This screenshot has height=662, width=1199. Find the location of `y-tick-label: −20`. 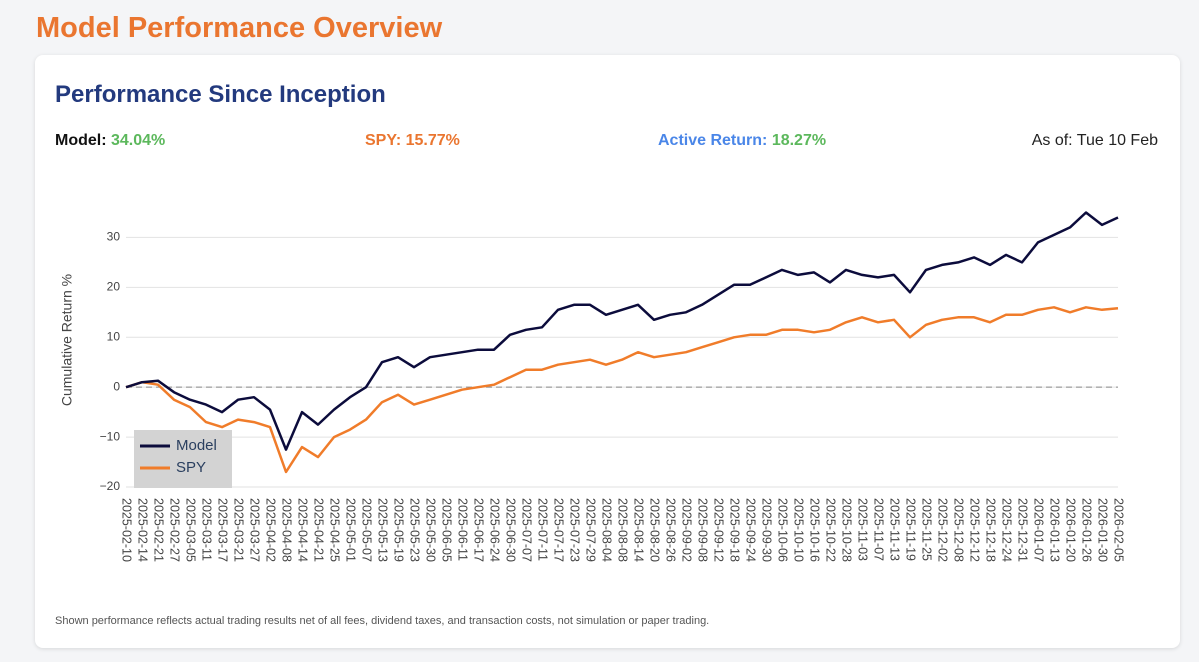

y-tick-label: −20 is located at coordinates (110, 486).